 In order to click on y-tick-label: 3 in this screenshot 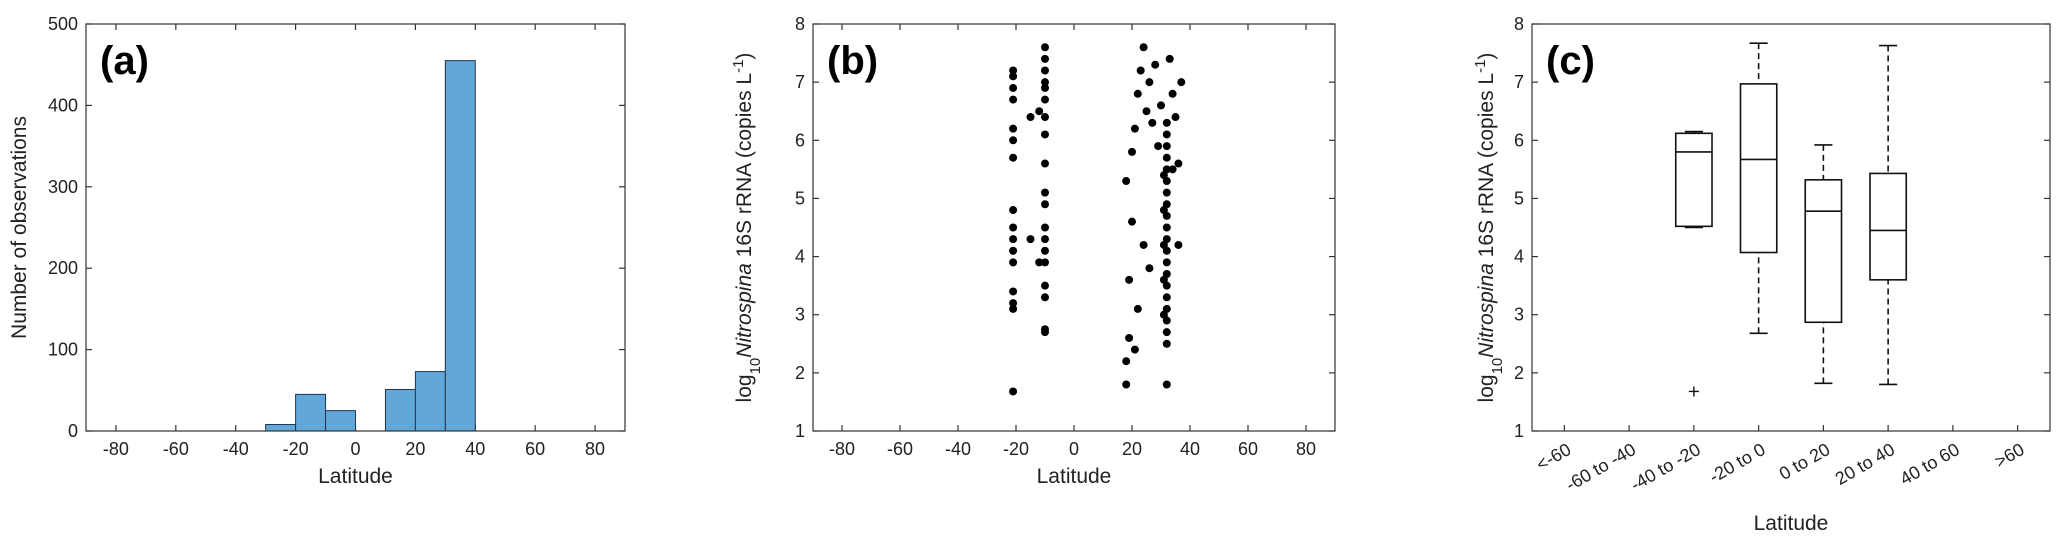, I will do `click(1519, 315)`.